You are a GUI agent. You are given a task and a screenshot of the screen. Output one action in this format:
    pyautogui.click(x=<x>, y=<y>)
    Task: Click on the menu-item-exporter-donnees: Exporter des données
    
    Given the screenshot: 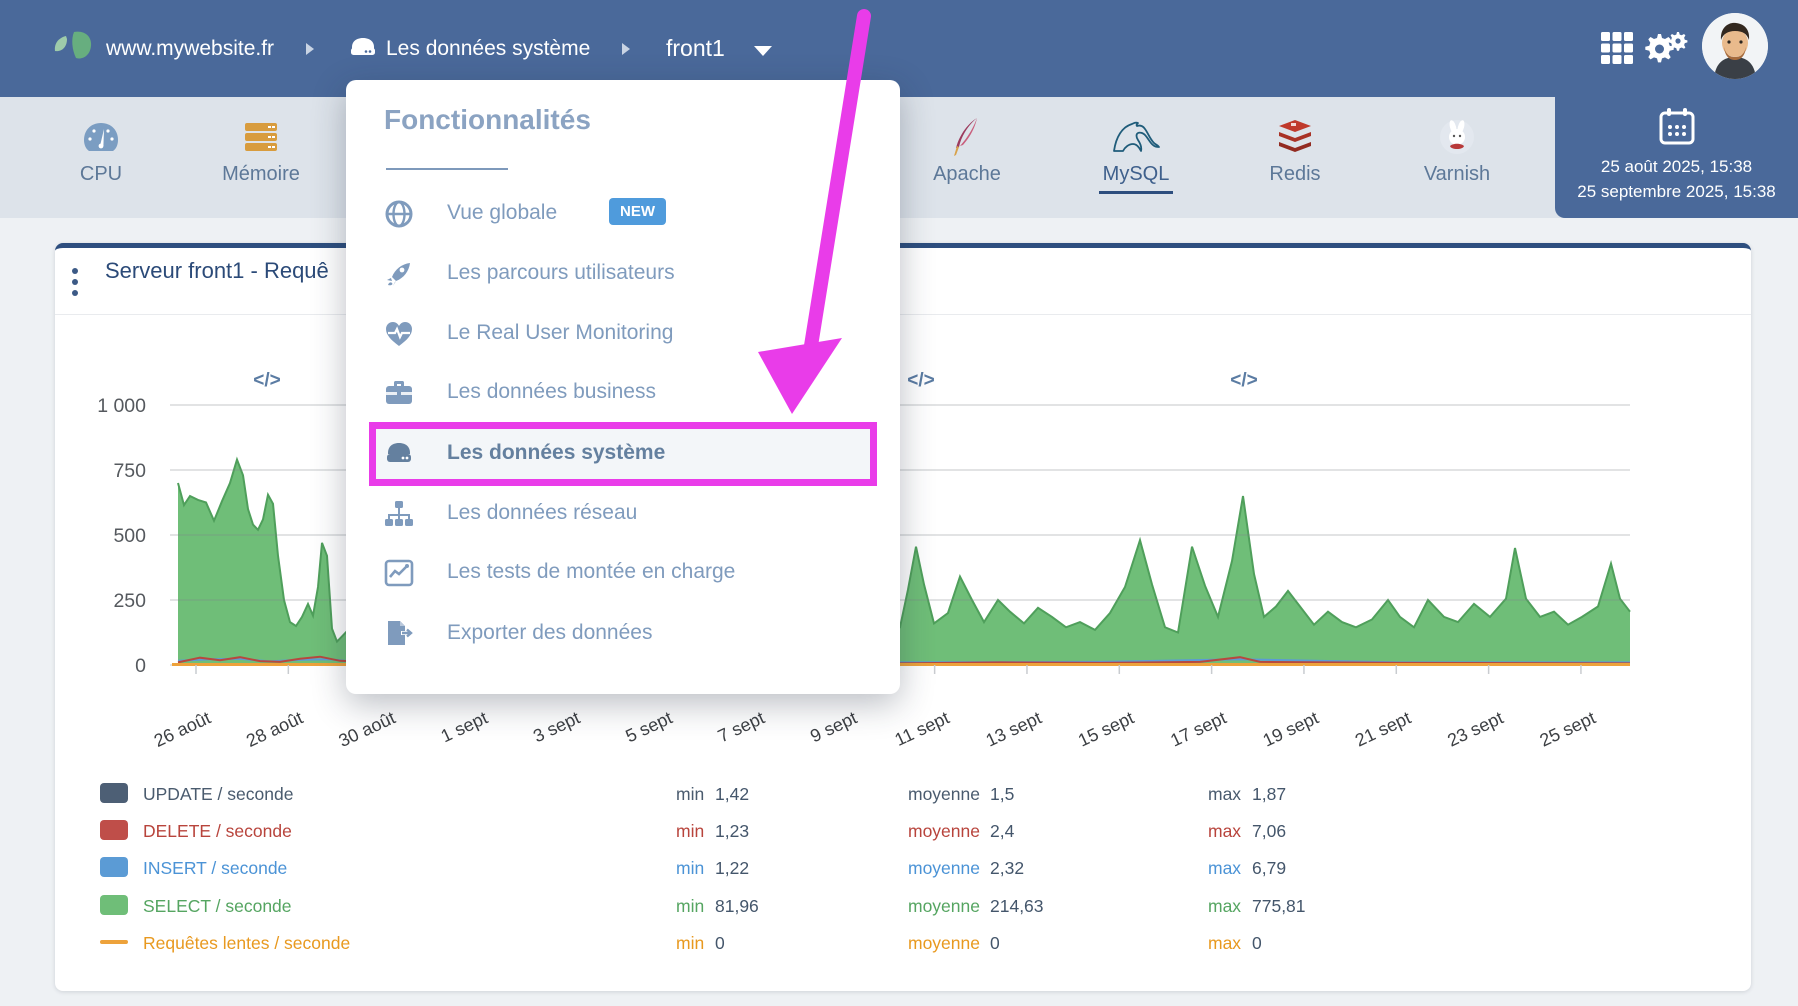 What is the action you would take?
    pyautogui.click(x=625, y=634)
    